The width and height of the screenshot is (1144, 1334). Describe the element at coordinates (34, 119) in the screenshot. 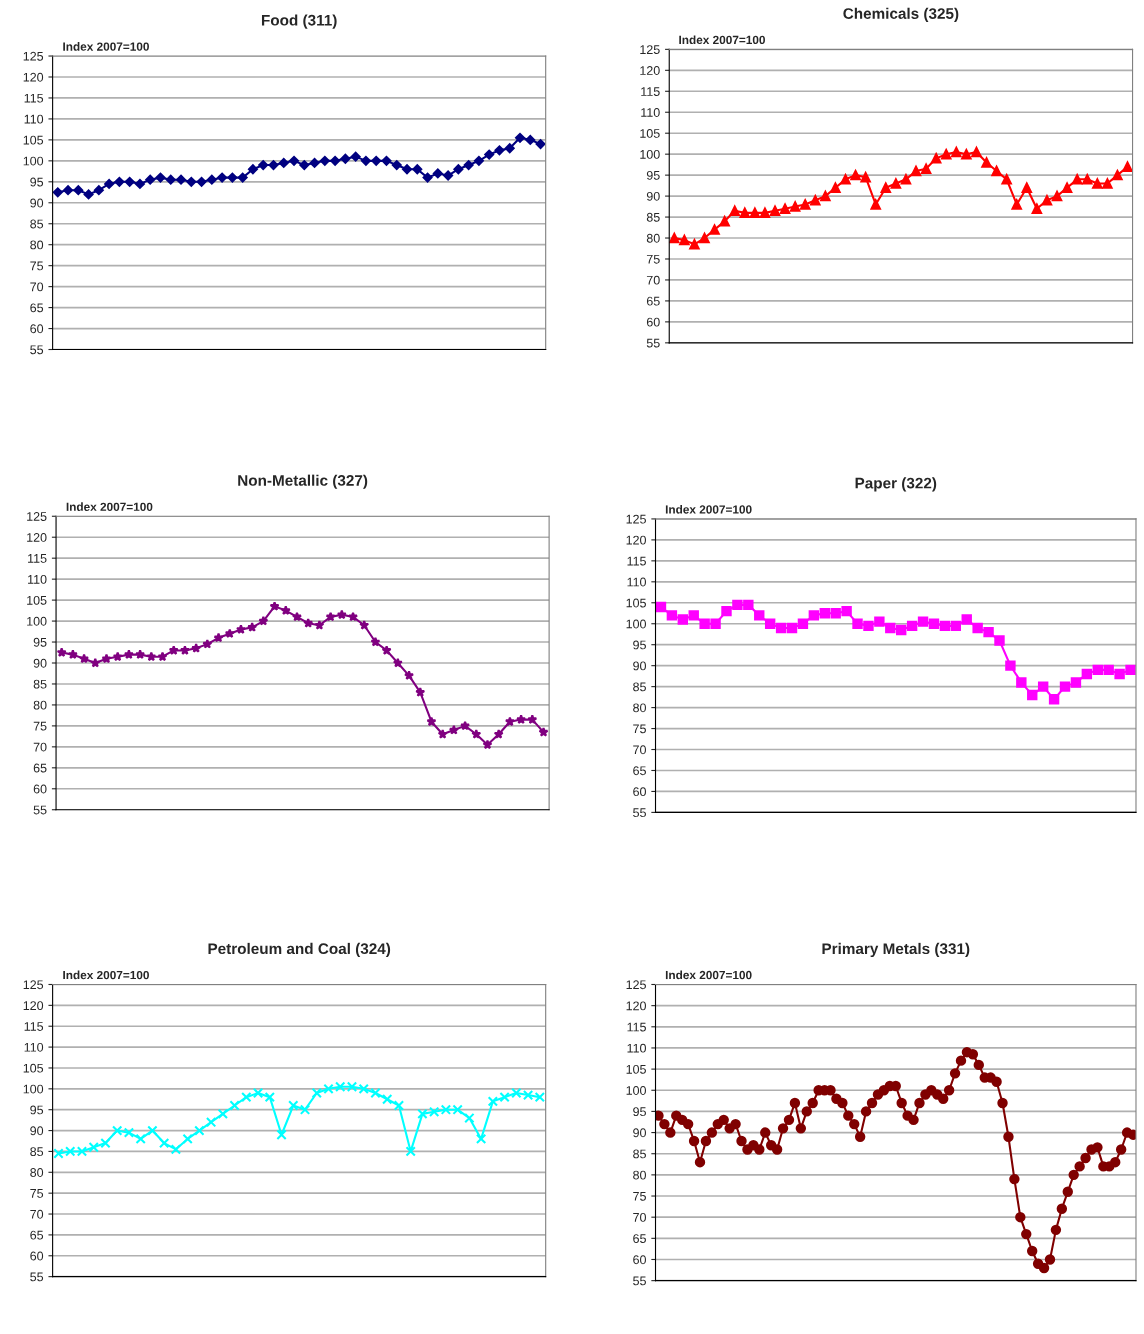

I see `y-tick-label: 110` at that location.